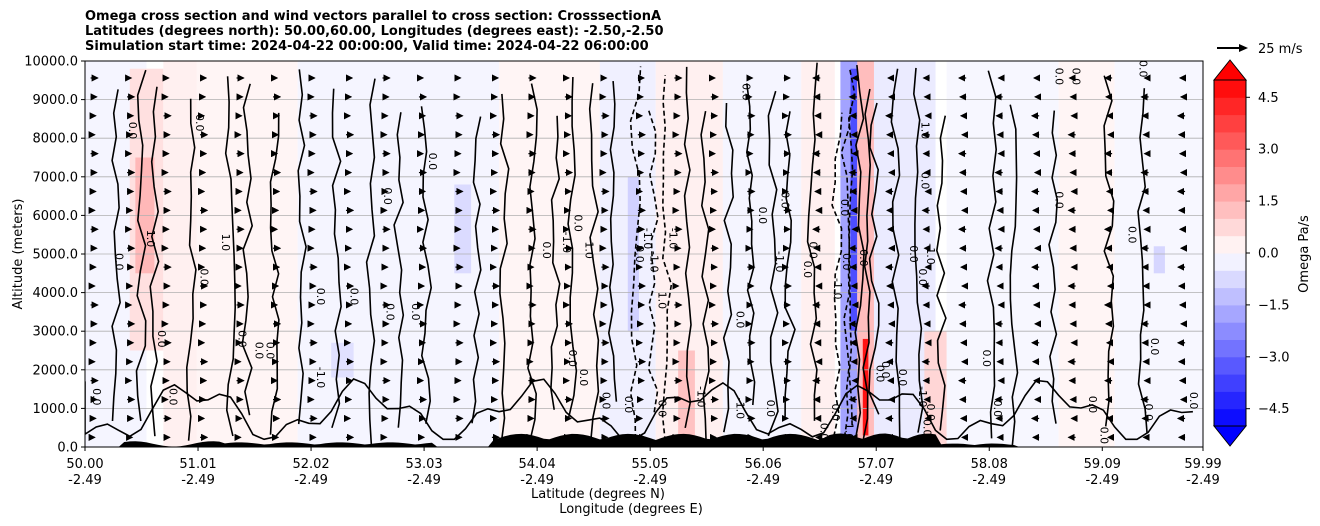 The width and height of the screenshot is (1320, 526). I want to click on x-tick-lat-label-4: 54.04, so click(537, 464).